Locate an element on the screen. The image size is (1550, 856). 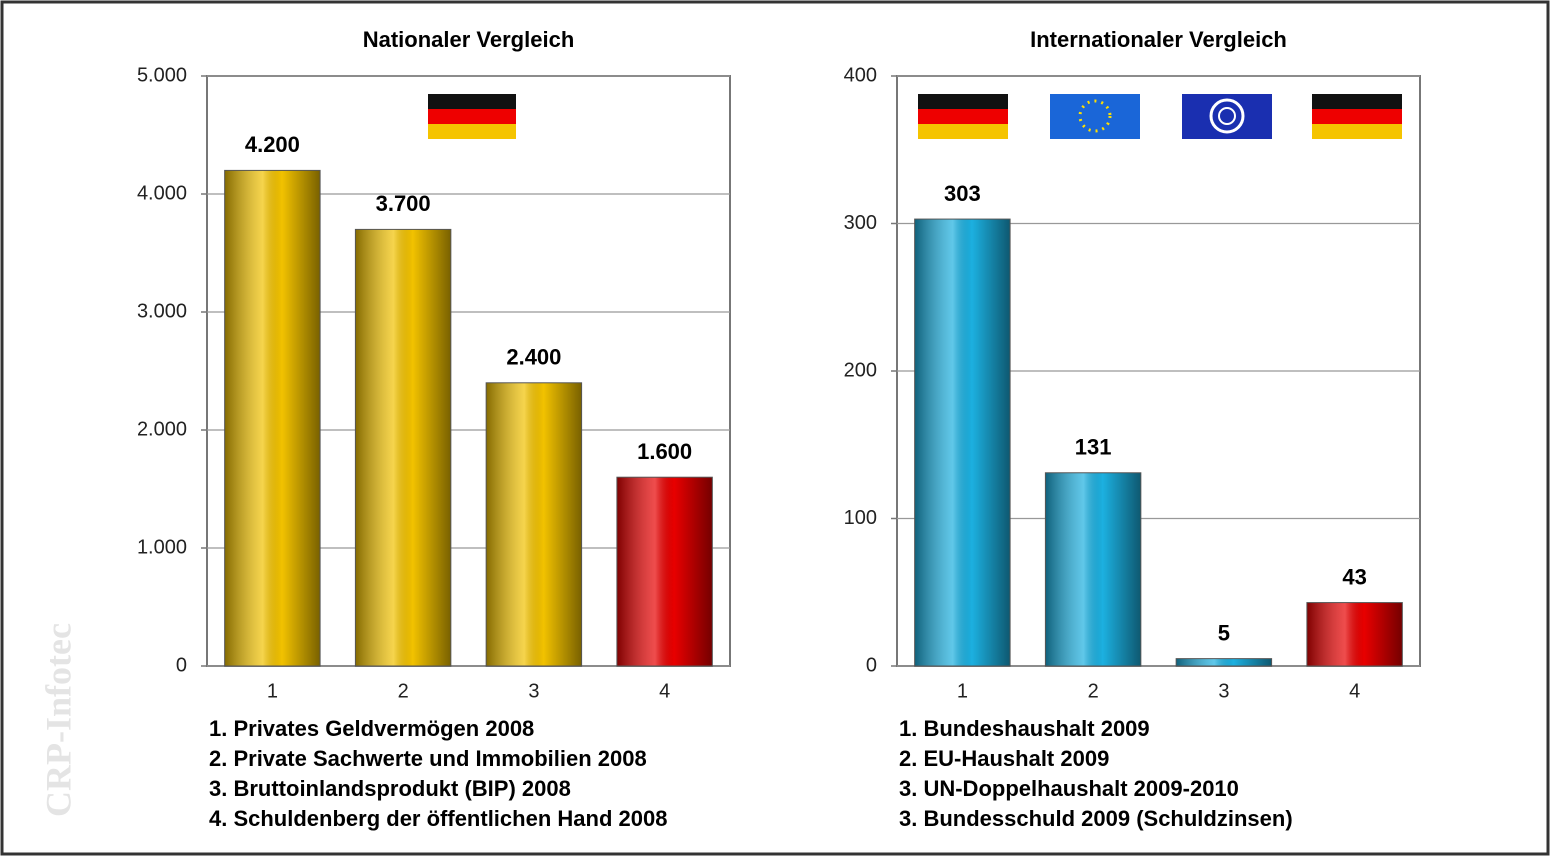
legend-note: 1. Privates Geldvermögen 2008 is located at coordinates (371, 728).